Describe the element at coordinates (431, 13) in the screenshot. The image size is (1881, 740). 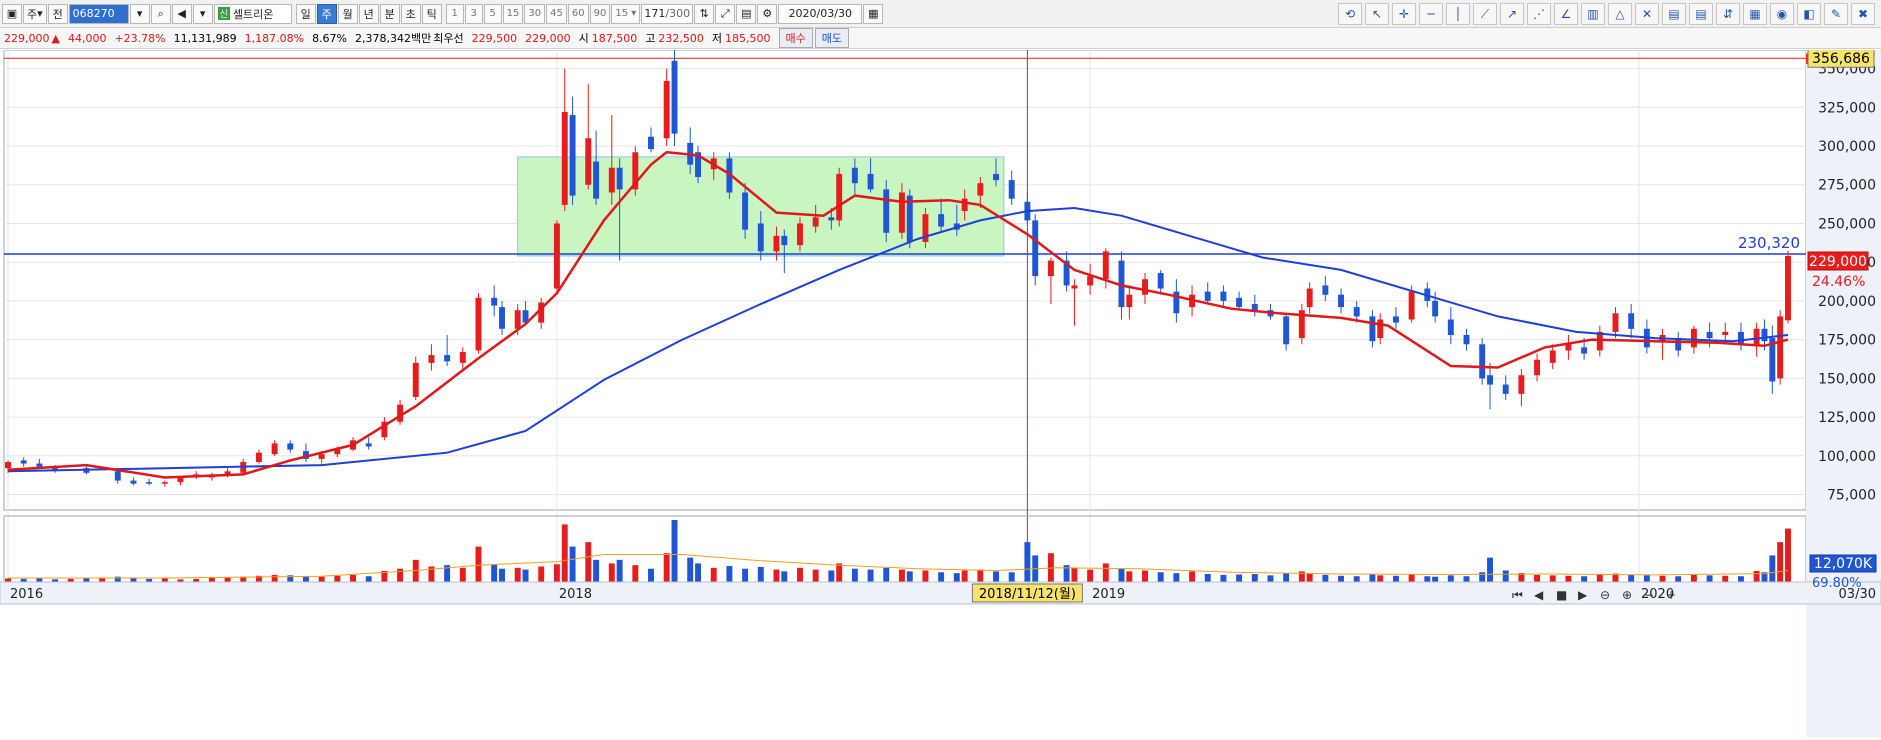
I see `period-tab-6: 틱` at that location.